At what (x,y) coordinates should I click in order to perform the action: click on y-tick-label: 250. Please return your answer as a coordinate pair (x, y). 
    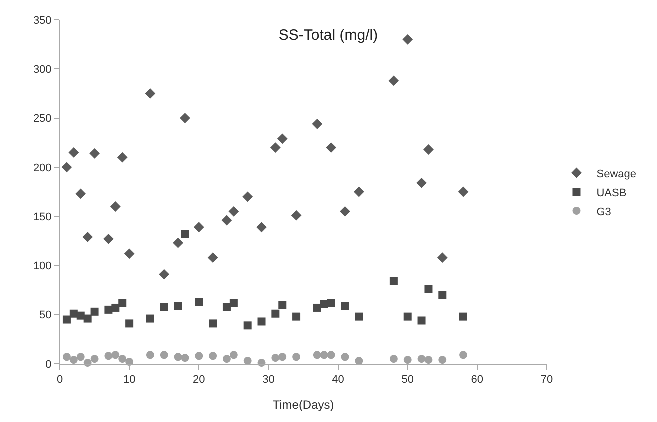
    Looking at the image, I should click on (42, 119).